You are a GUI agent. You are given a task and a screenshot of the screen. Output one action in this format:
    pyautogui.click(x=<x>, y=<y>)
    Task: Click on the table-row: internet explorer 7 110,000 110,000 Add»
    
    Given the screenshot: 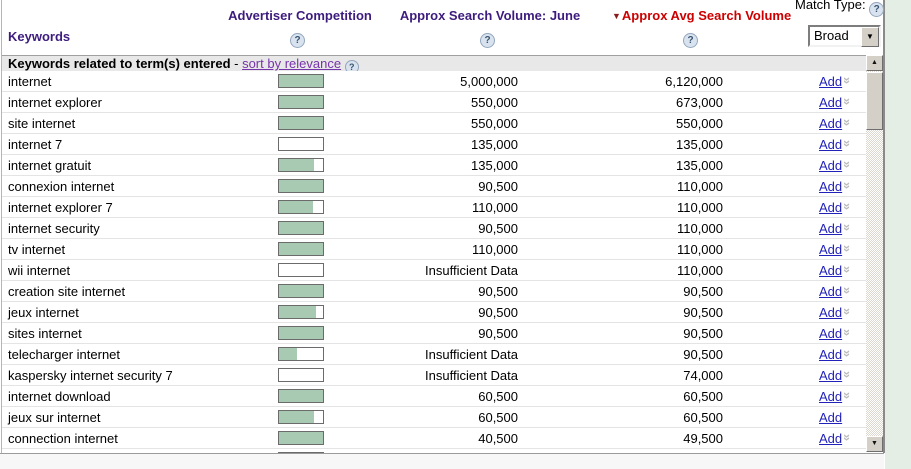 What is the action you would take?
    pyautogui.click(x=434, y=207)
    